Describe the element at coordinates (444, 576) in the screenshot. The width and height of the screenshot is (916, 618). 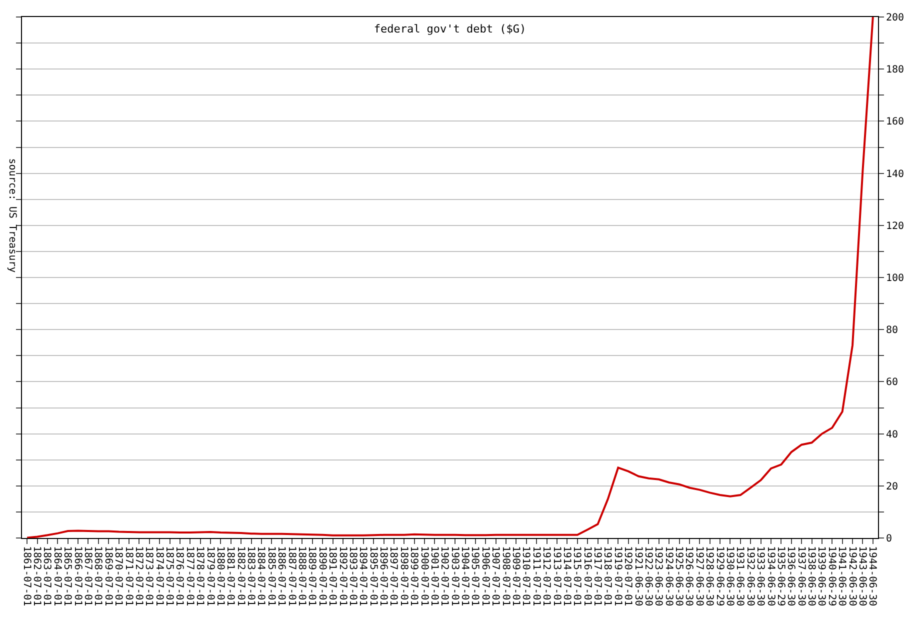
I see `x-tick-label: 1902-07-01` at that location.